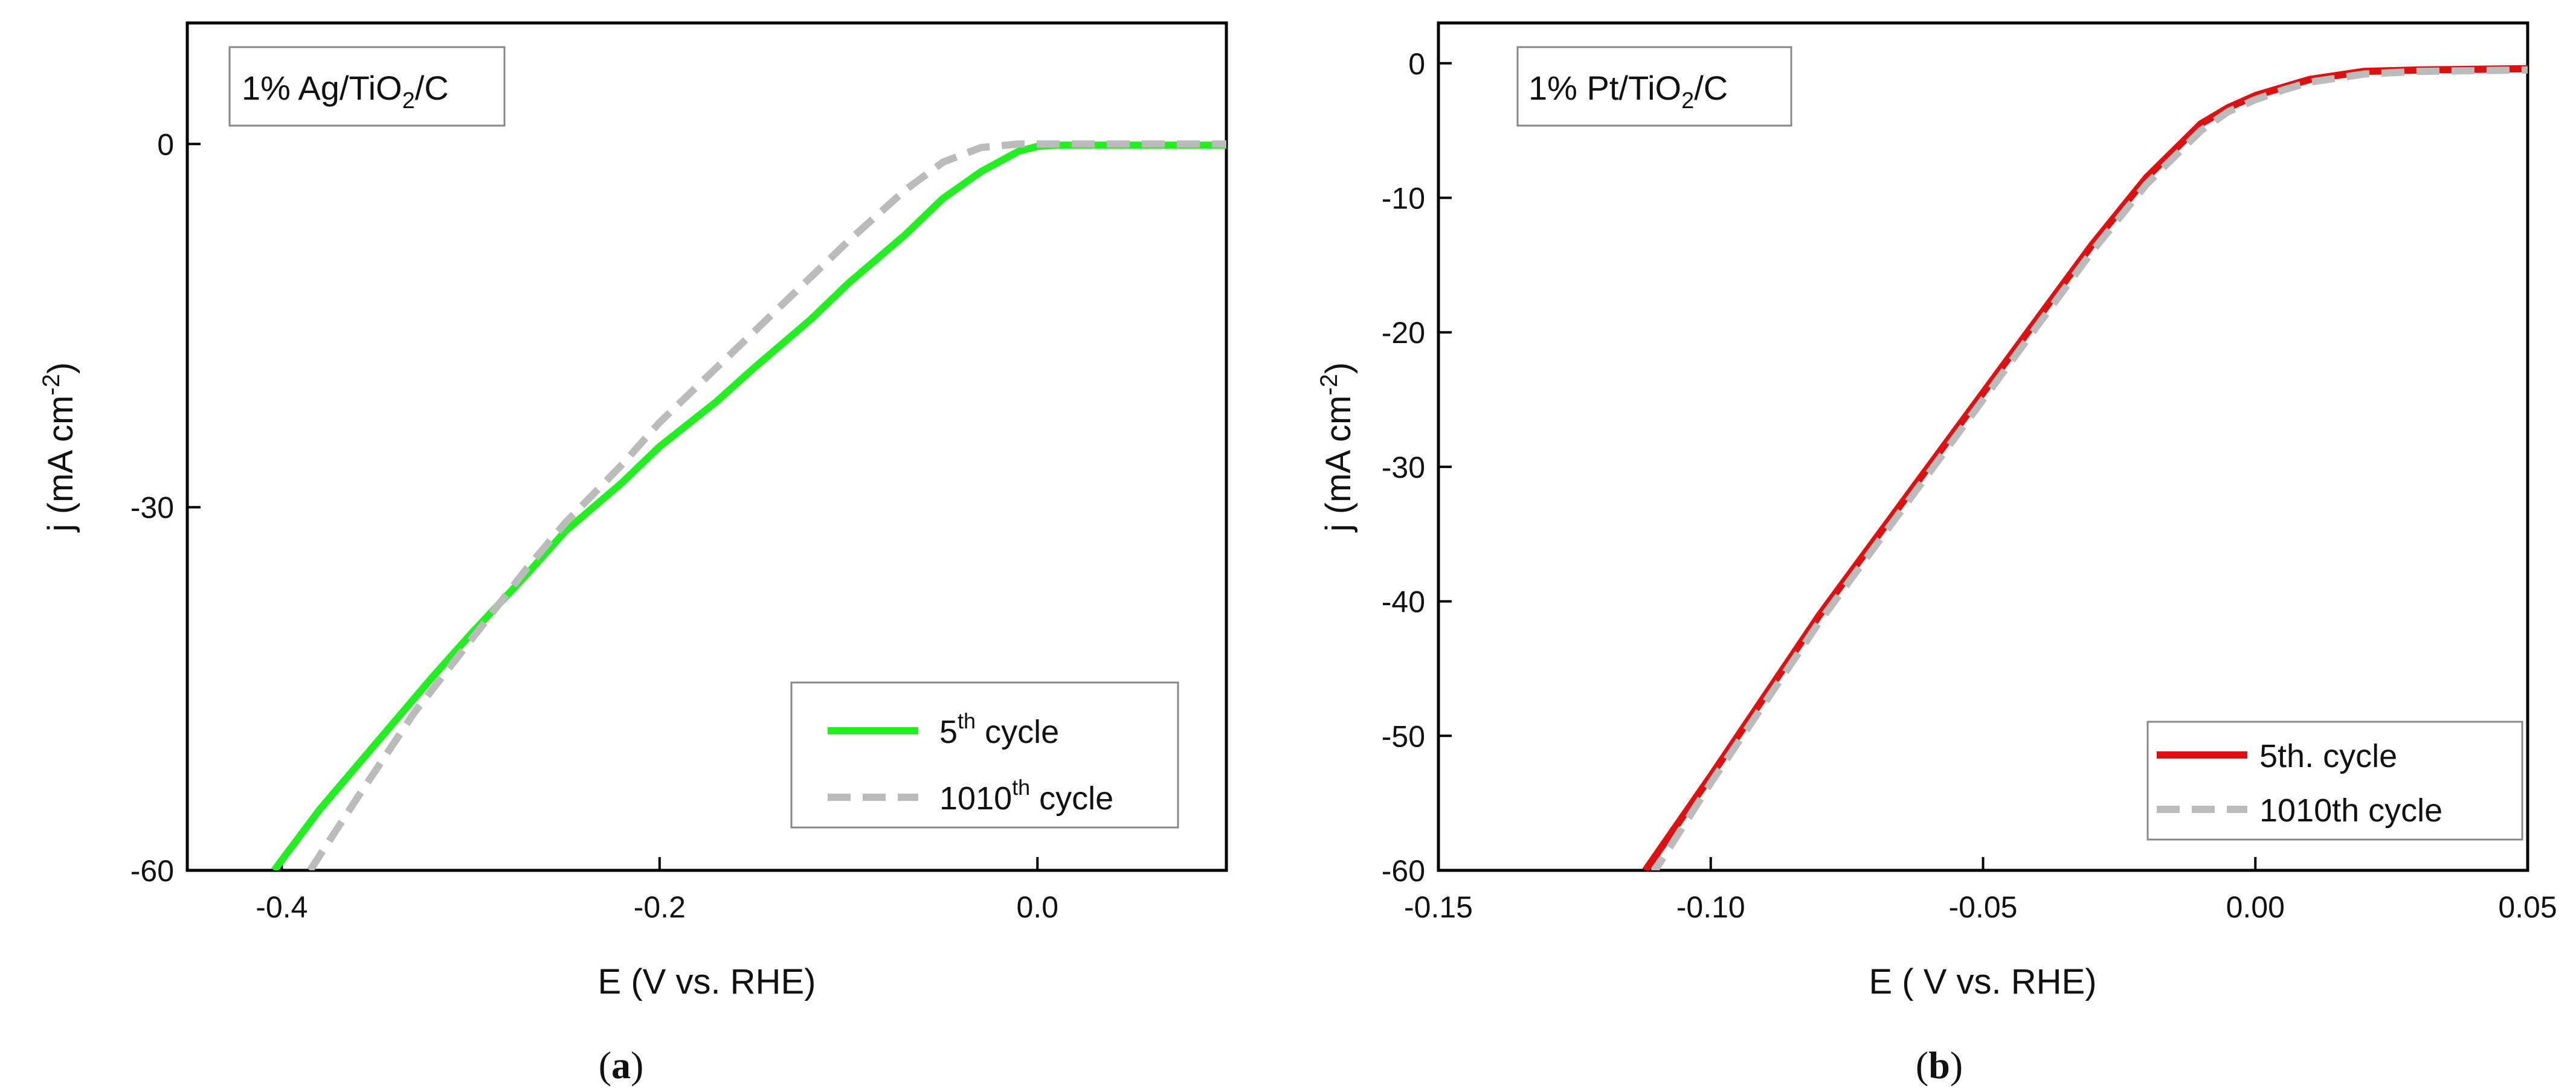 This screenshot has height=1089, width=2576. What do you see at coordinates (1403, 736) in the screenshot?
I see `y-tick-label-b-1: -50` at bounding box center [1403, 736].